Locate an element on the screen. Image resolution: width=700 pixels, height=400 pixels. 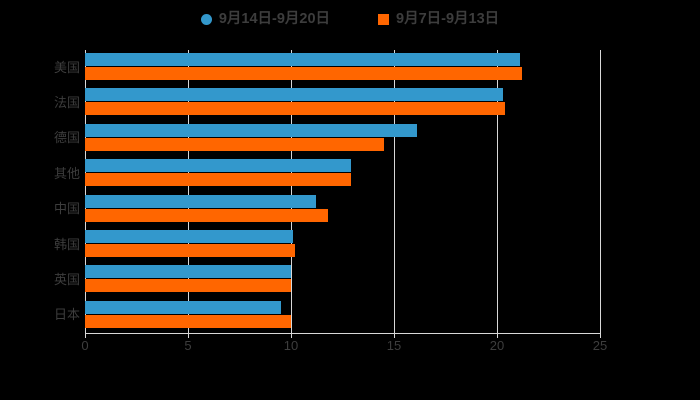
category-label: 中国 is located at coordinates (66, 209).